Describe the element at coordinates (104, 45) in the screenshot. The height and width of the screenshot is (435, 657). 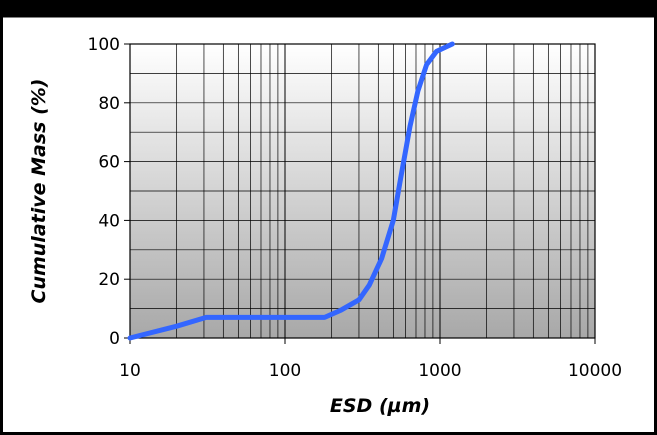
I see `y-tick-label: 100` at that location.